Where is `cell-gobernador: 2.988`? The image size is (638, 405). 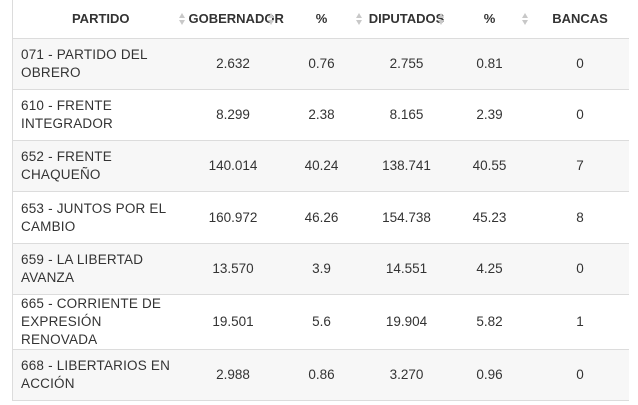
cell-gobernador: 2.988 is located at coordinates (233, 375).